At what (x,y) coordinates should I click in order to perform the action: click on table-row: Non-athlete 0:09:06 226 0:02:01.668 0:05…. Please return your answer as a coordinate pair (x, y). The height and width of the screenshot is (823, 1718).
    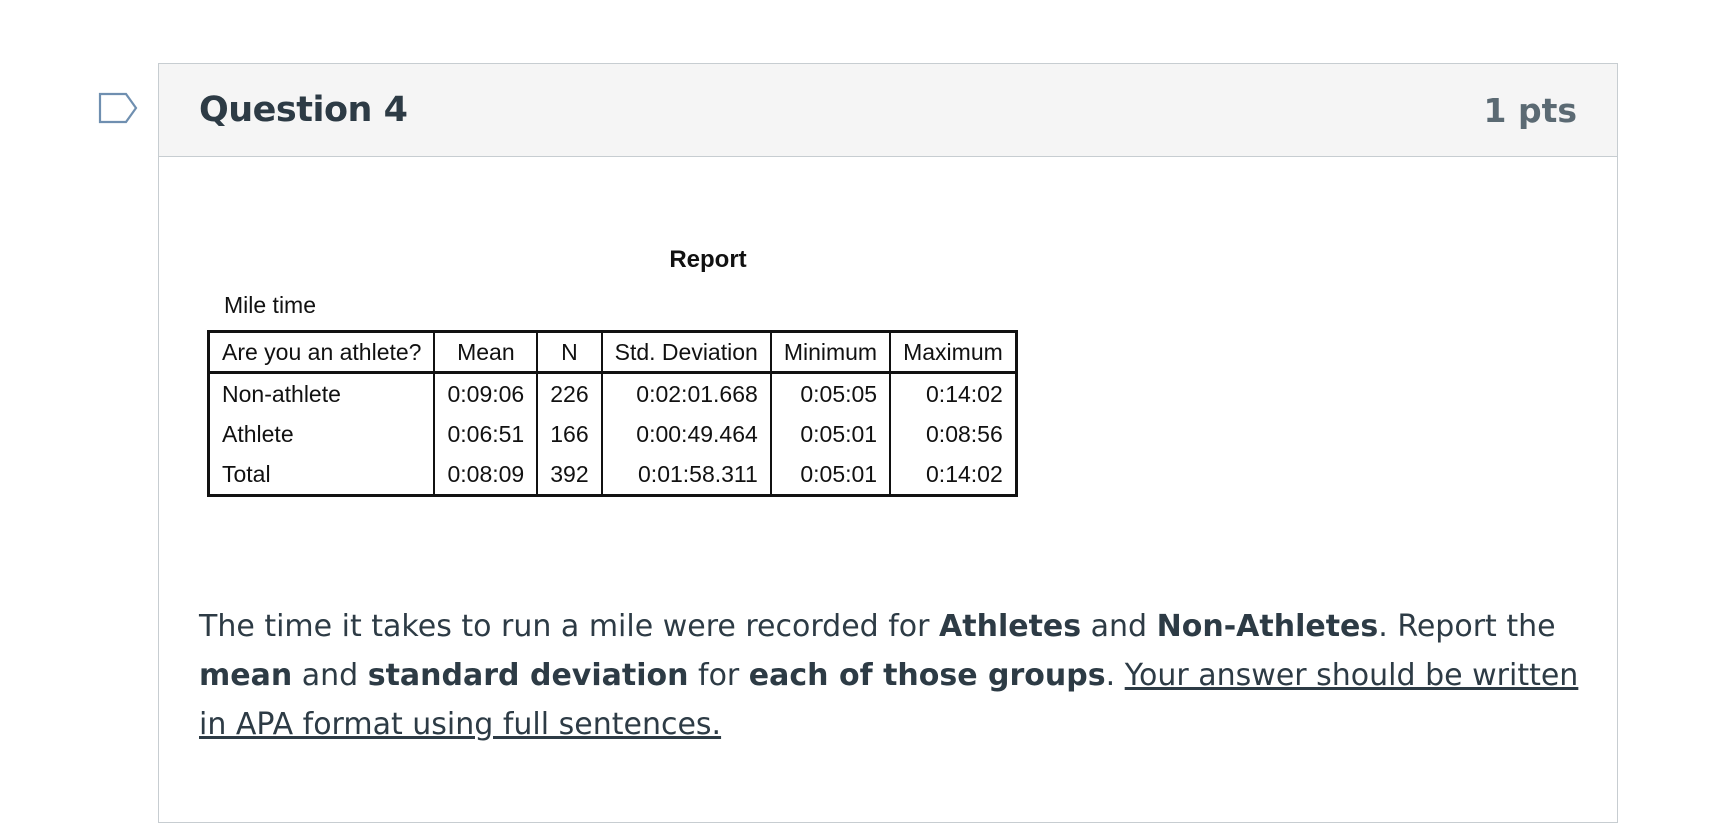
    Looking at the image, I should click on (613, 393).